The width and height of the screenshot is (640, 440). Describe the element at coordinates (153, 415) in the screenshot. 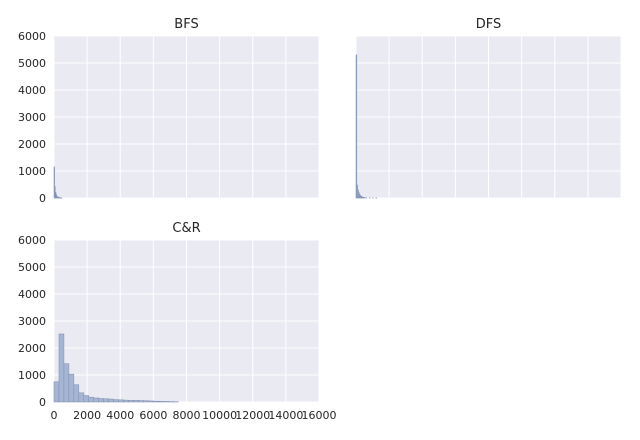

I see `x-tick-label: 6000` at that location.